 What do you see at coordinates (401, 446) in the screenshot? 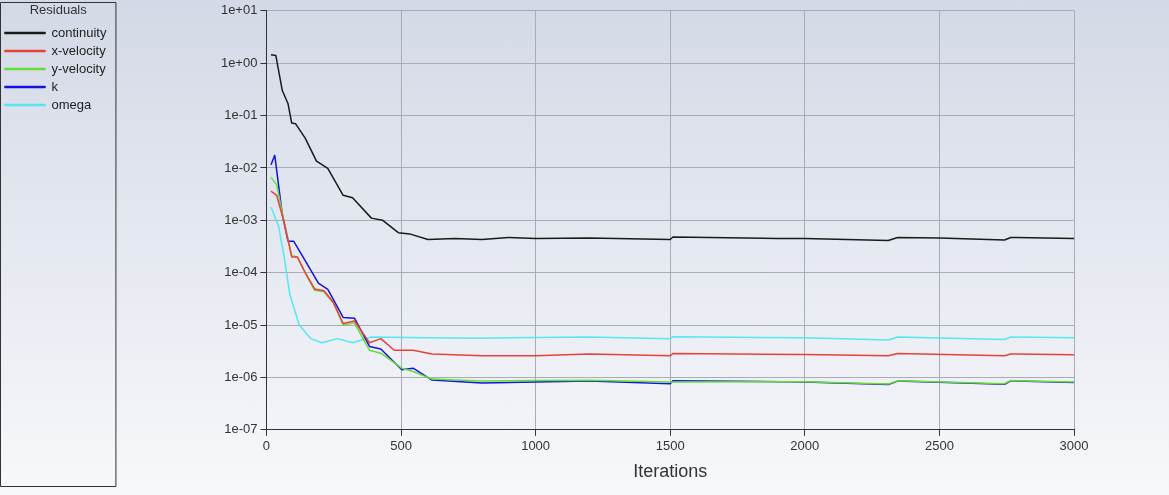
I see `x-tick-label: 500` at bounding box center [401, 446].